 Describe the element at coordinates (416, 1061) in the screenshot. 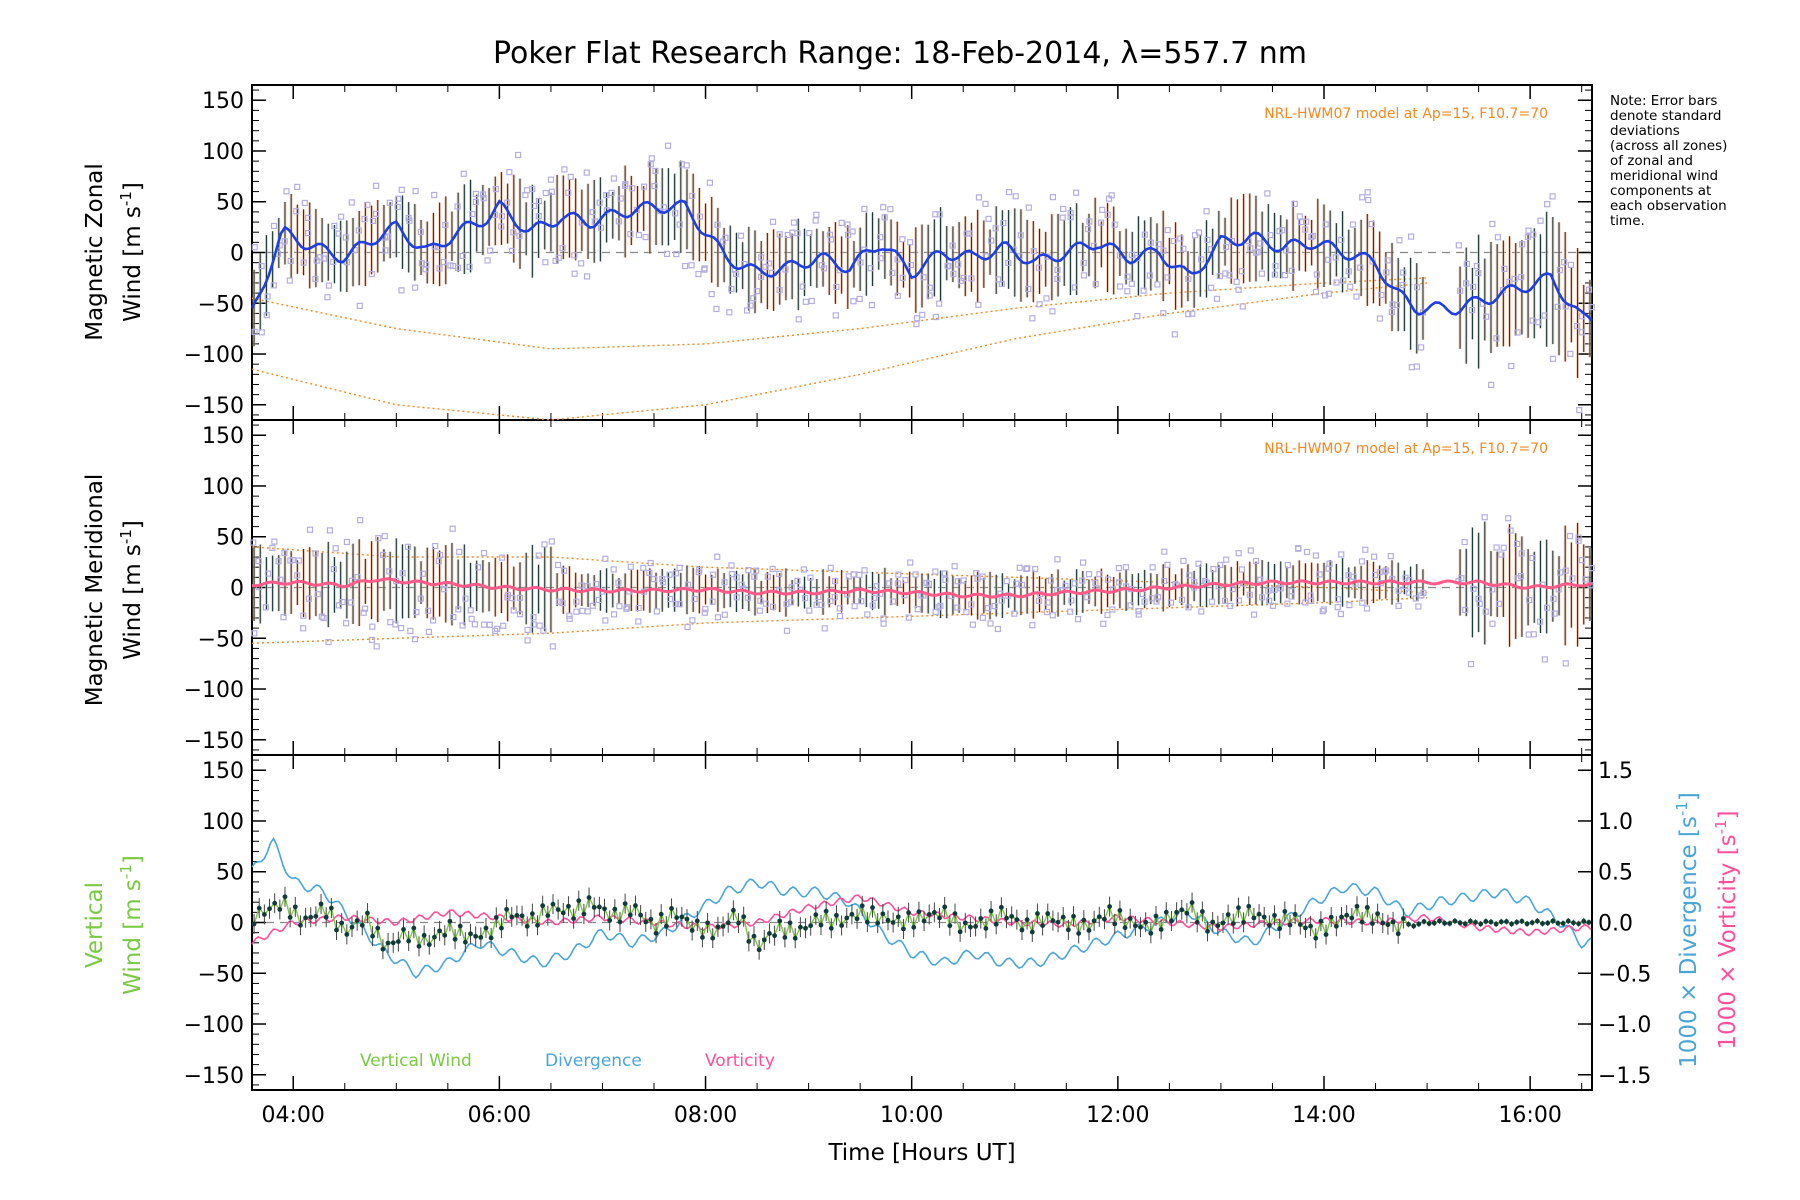

I see `legend-vertical-wind: Vertical Wind` at that location.